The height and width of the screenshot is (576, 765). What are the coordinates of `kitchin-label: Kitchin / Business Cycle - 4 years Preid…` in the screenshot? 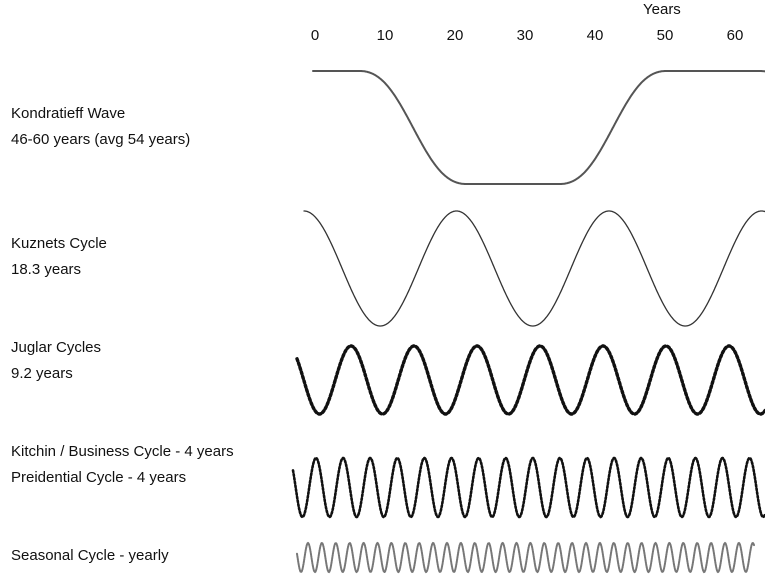 It's located at (122, 465).